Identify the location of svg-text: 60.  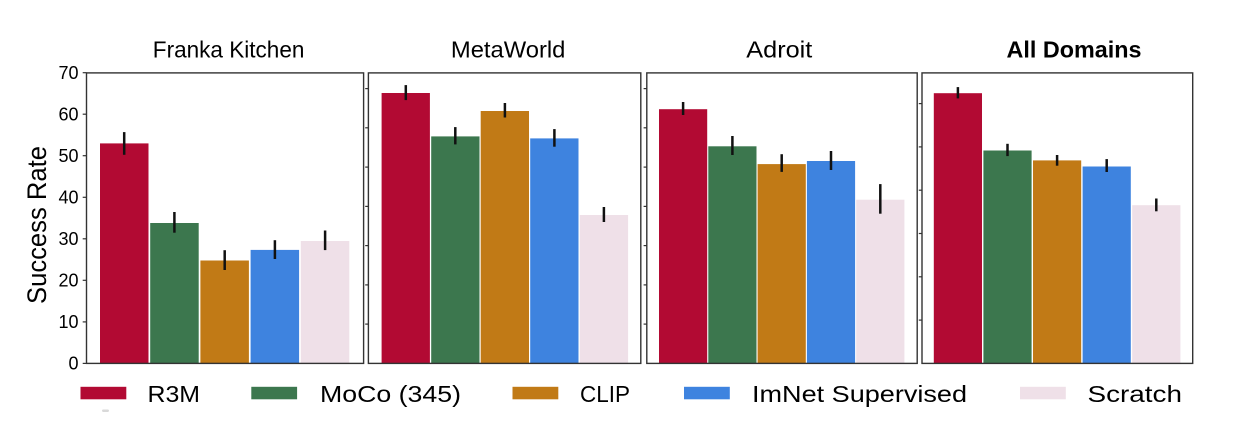
(68, 115).